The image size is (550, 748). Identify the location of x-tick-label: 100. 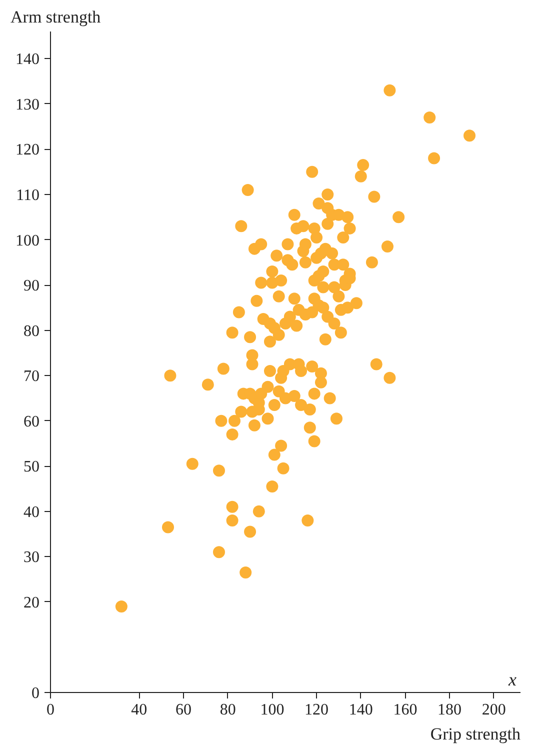
(272, 710).